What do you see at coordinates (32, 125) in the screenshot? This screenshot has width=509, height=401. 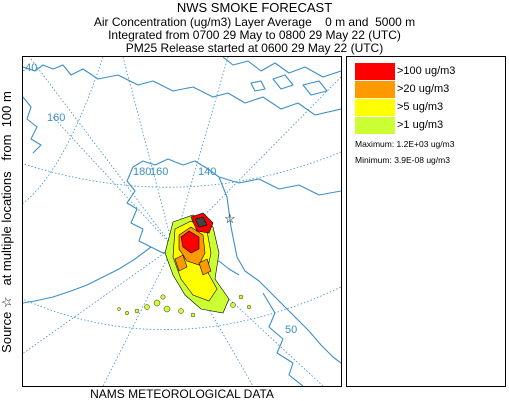 I see `chukotka-coastline` at bounding box center [32, 125].